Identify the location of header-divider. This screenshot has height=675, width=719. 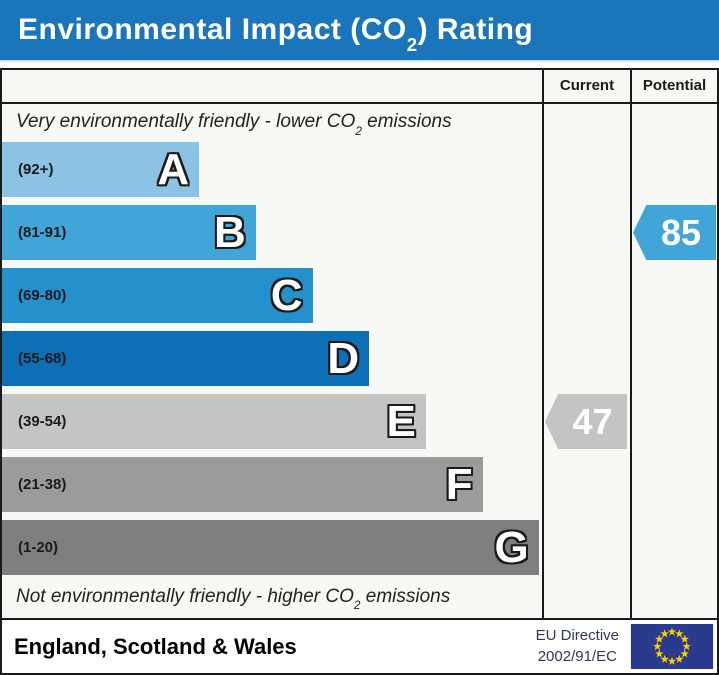
(359, 103).